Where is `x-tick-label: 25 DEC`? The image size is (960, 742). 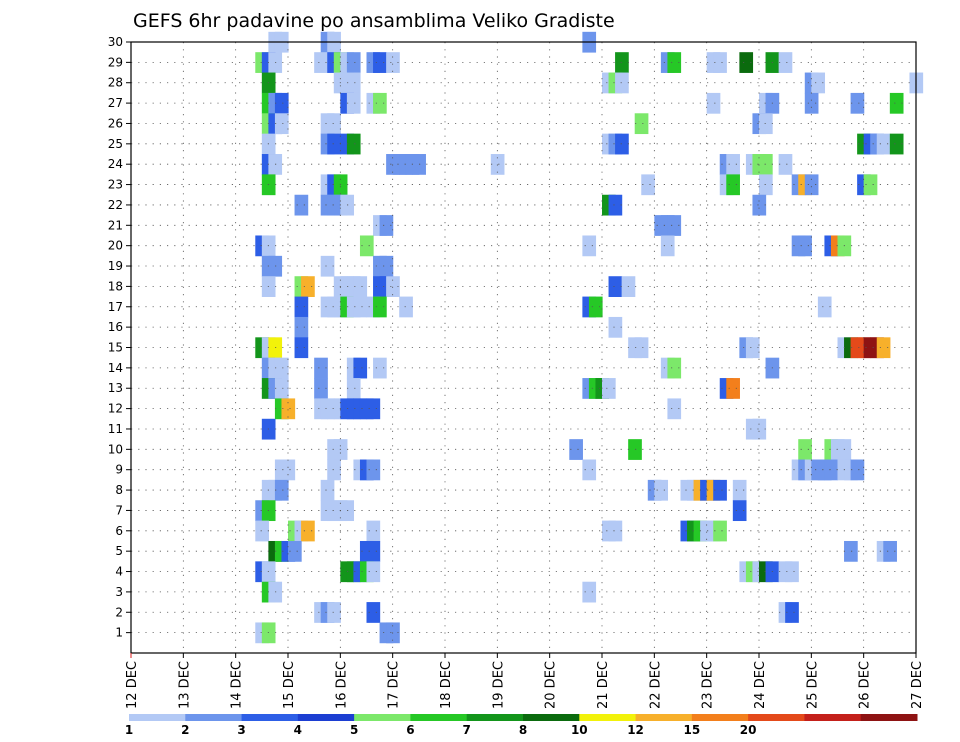 x-tick-label: 25 DEC is located at coordinates (812, 685).